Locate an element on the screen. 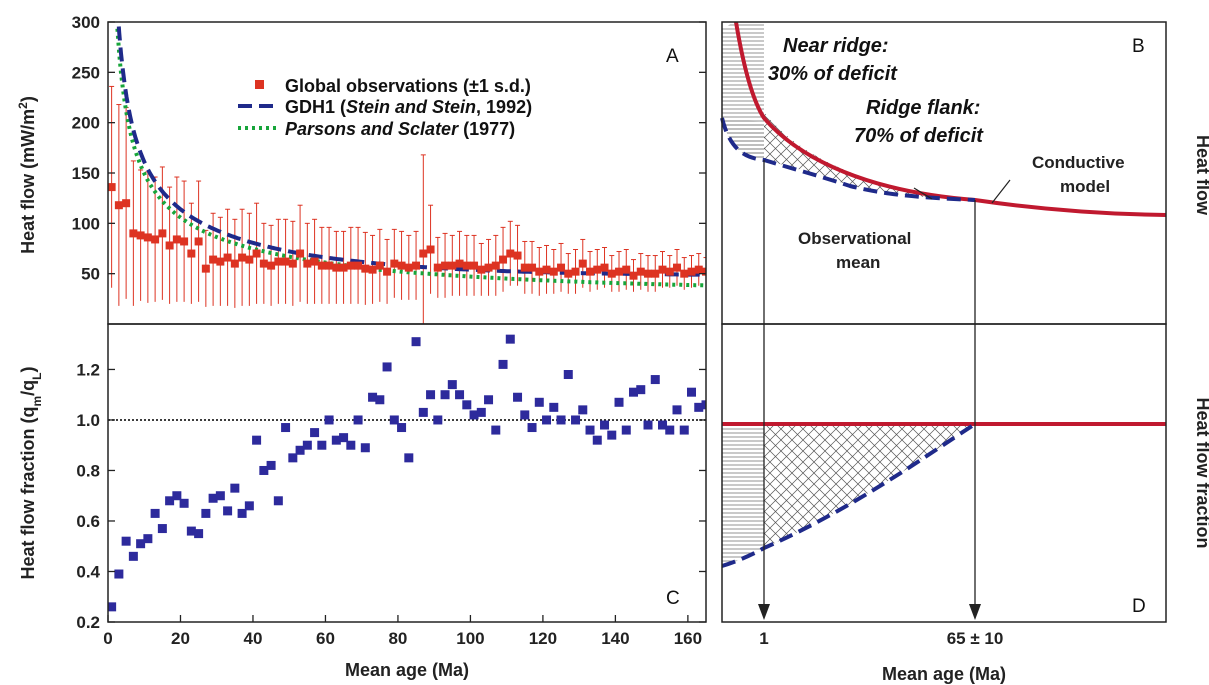  panel-a-ytick-label: 150 is located at coordinates (86, 173).